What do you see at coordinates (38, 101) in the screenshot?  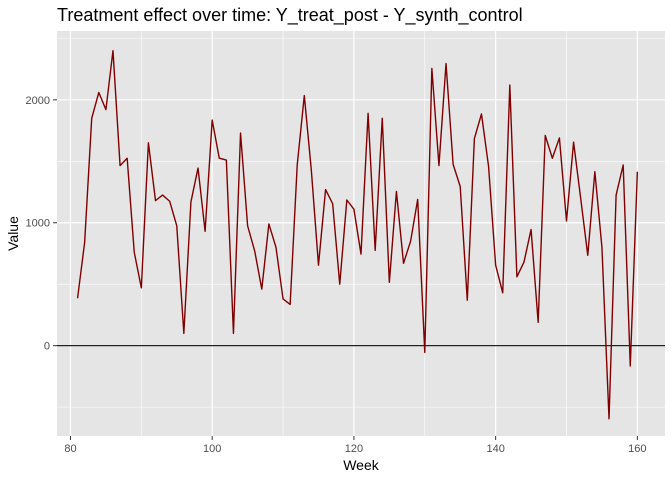 I see `y-tick-label: 2000` at bounding box center [38, 101].